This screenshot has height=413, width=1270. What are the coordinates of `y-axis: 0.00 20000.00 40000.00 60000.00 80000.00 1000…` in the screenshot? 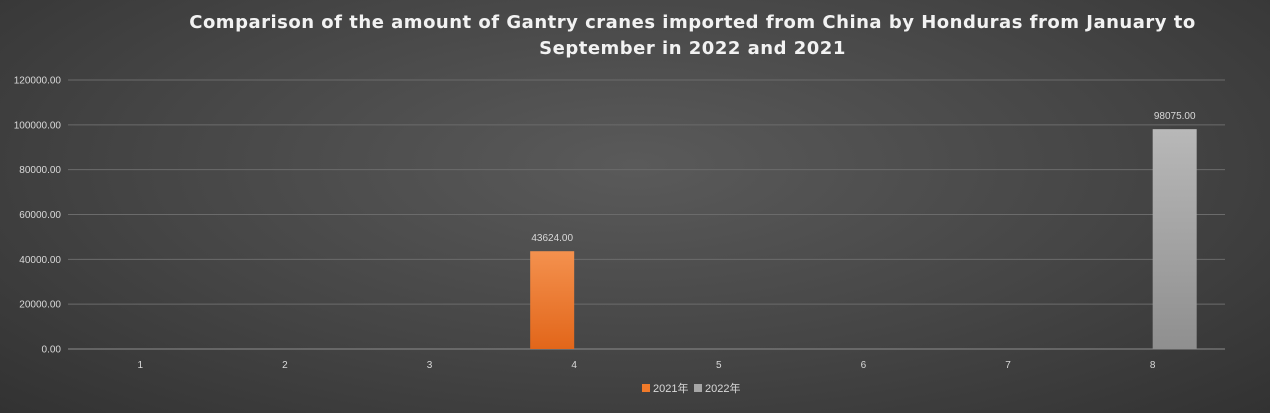 It's located at (38, 216).